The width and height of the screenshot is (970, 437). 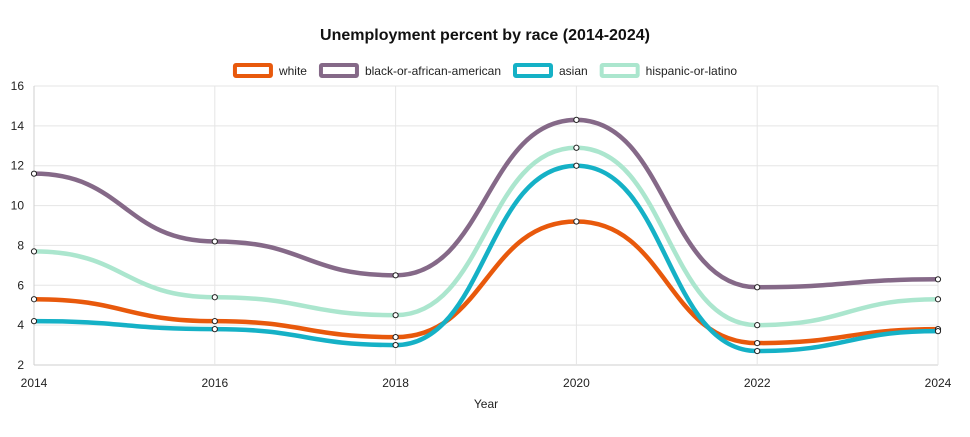 I want to click on legend-label: asian, so click(x=573, y=71).